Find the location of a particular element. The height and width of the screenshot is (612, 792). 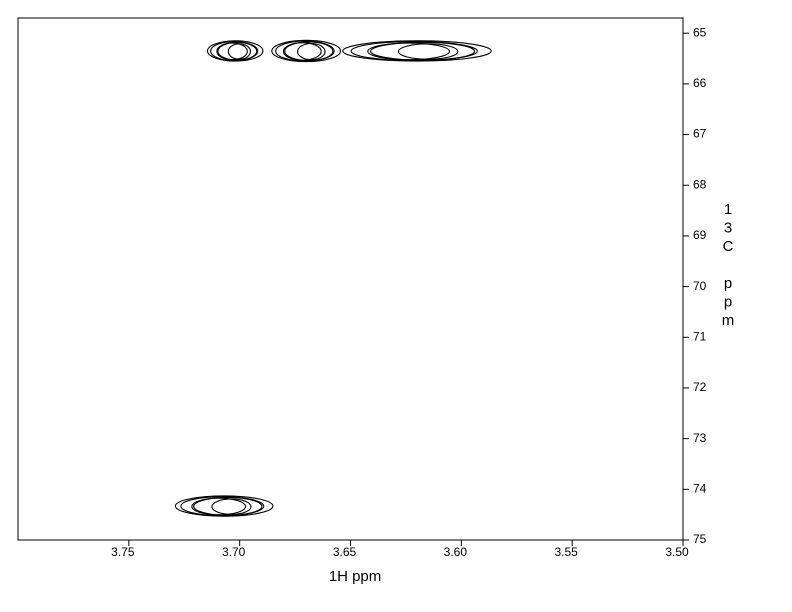

y-tick-label: 67 is located at coordinates (700, 134).